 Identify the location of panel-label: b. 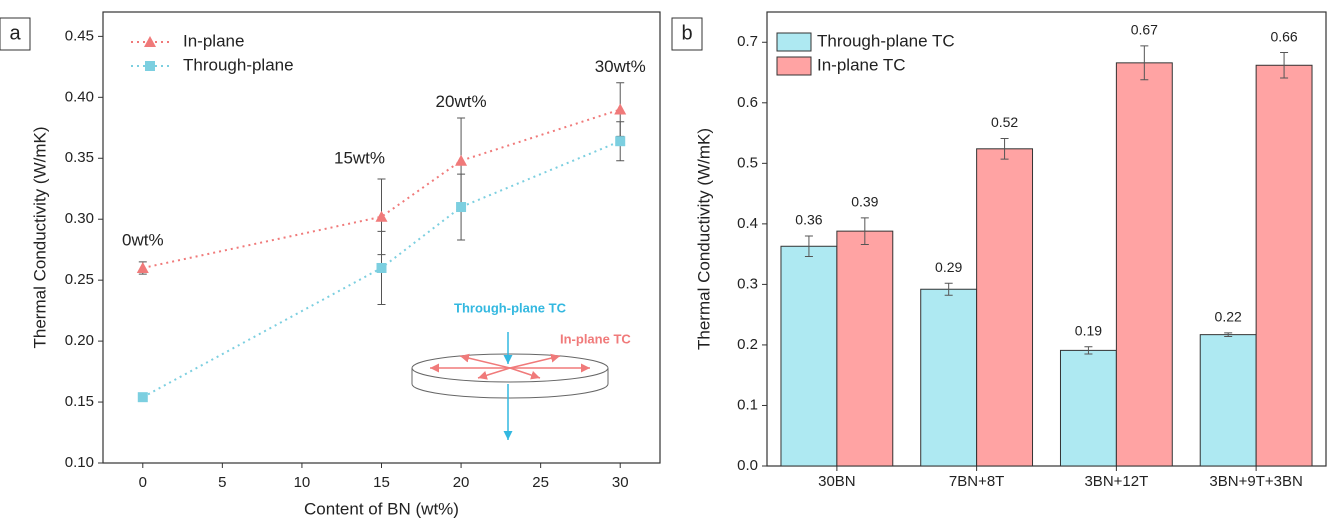
(686, 33).